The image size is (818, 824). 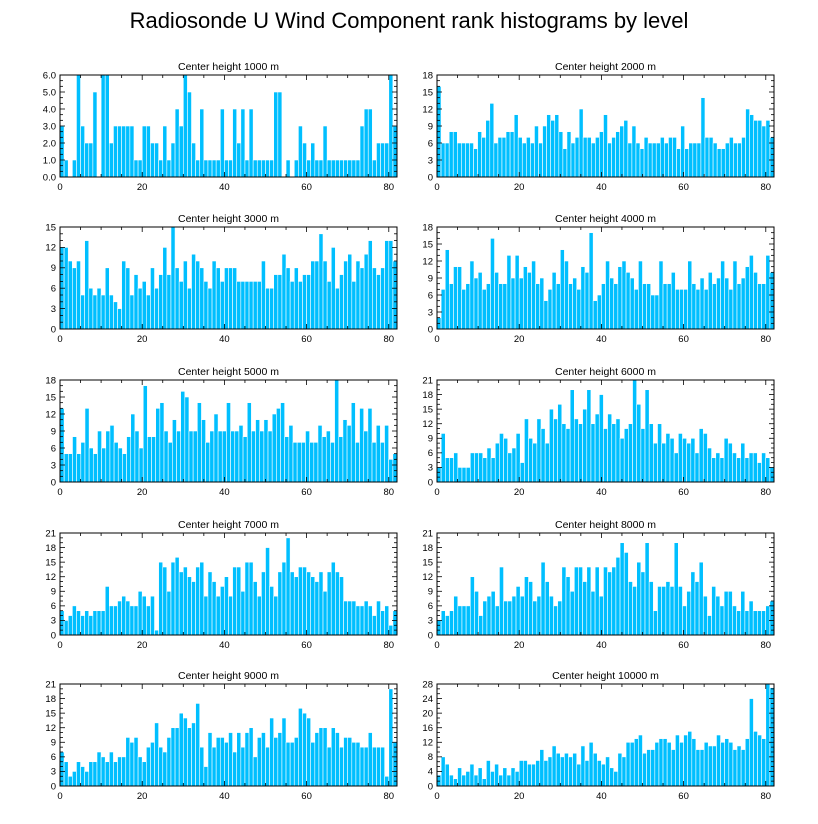 What do you see at coordinates (228, 525) in the screenshot?
I see `panel-title: Center height 7000 m` at bounding box center [228, 525].